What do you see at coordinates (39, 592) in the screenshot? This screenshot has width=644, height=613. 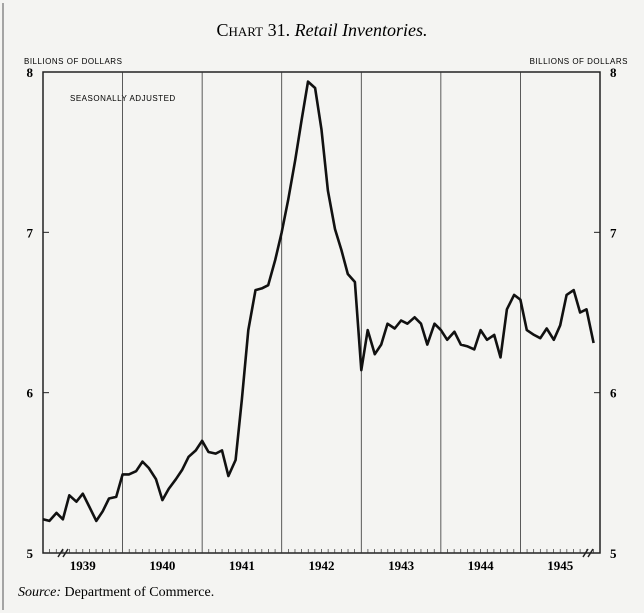 I see `source-label: Source:` at bounding box center [39, 592].